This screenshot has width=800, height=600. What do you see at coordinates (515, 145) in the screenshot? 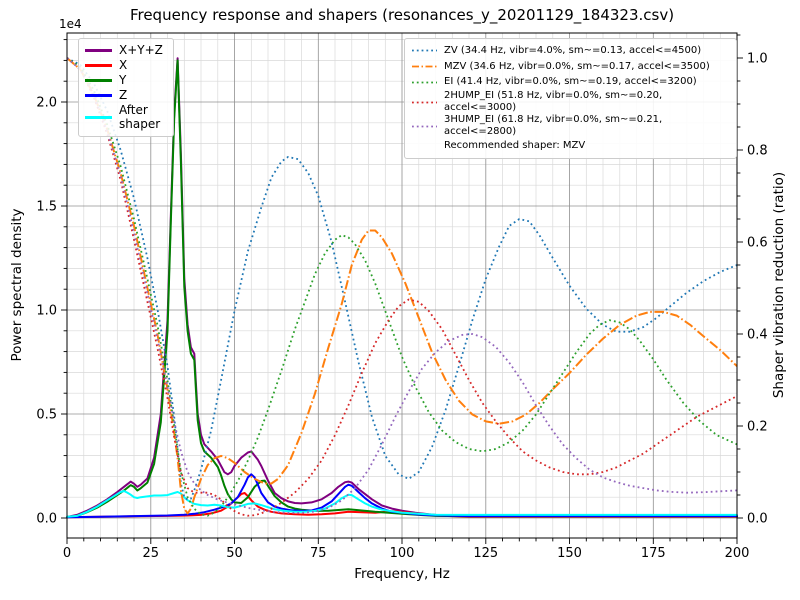
I see `recommended-shaper-note: Recommended shaper: MZV` at bounding box center [515, 145].